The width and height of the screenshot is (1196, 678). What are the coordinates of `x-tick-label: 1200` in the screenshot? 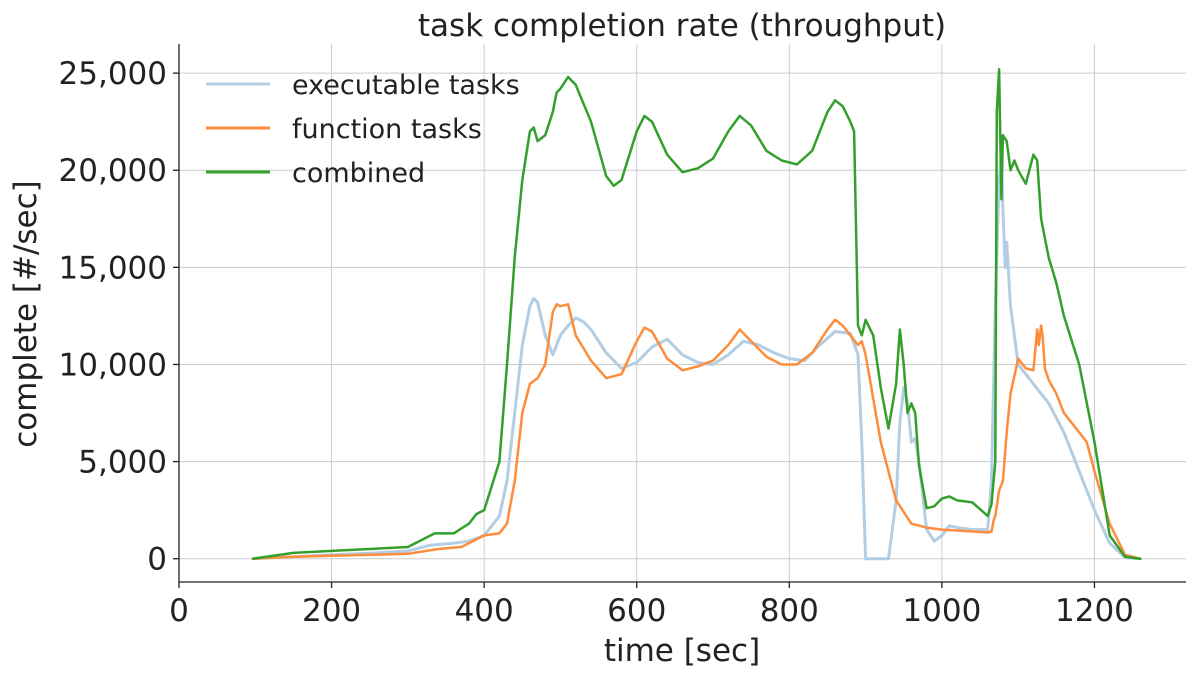 It's located at (1094, 611).